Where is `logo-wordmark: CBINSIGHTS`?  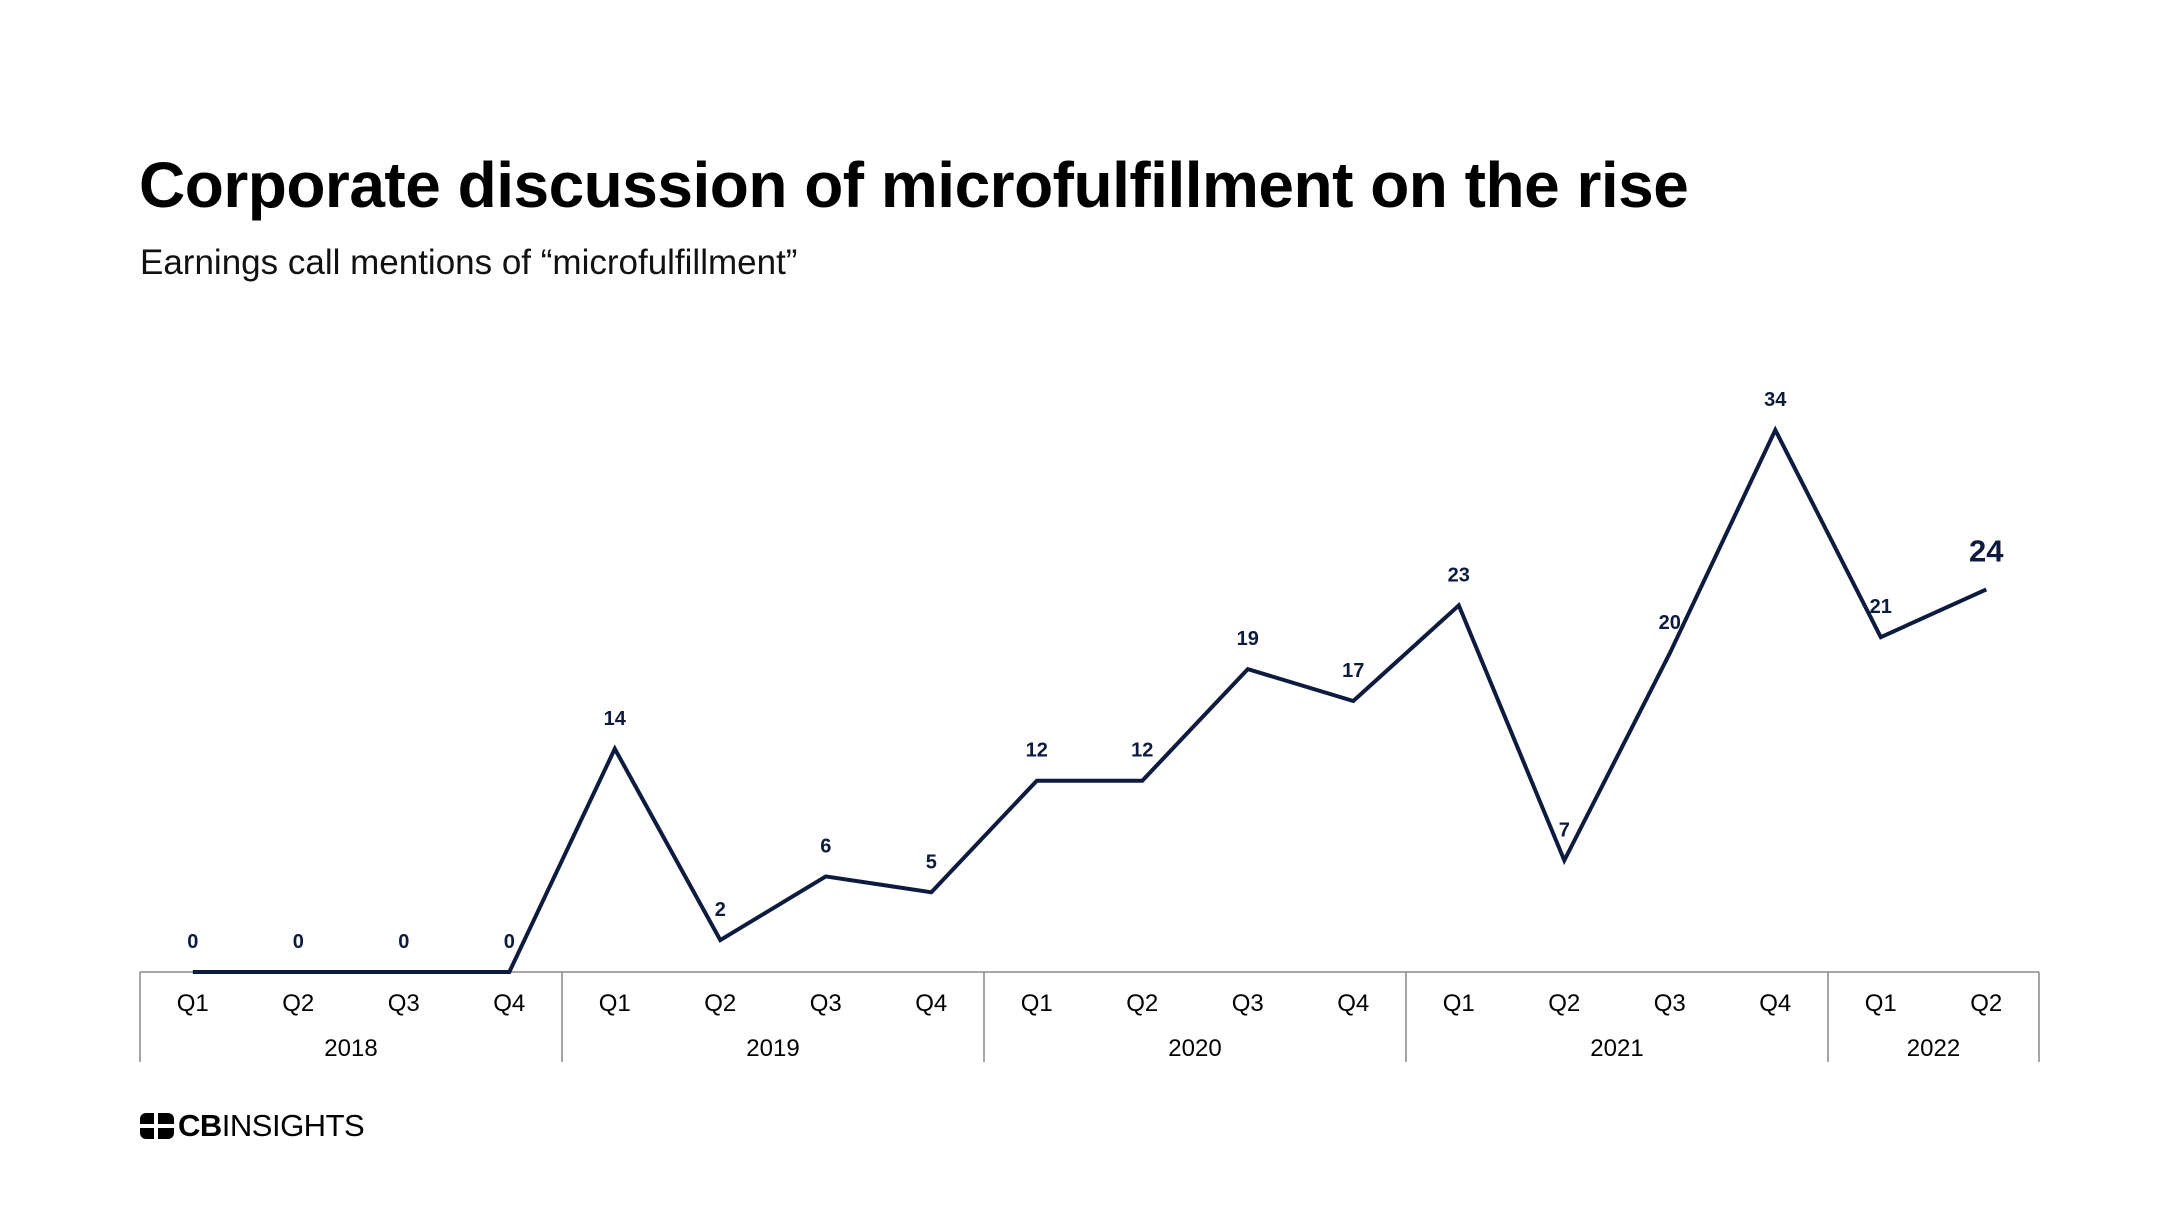 logo-wordmark: CBINSIGHTS is located at coordinates (271, 1125).